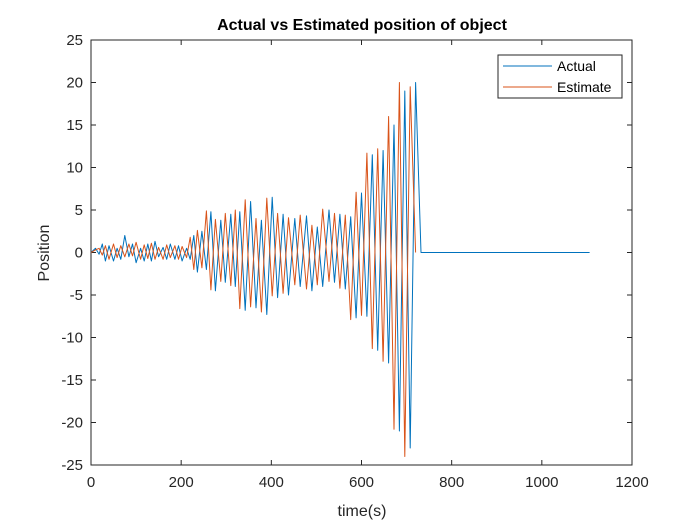 Image resolution: width=700 pixels, height=525 pixels. Describe the element at coordinates (362, 511) in the screenshot. I see `x-axis-label: time(s)` at that location.